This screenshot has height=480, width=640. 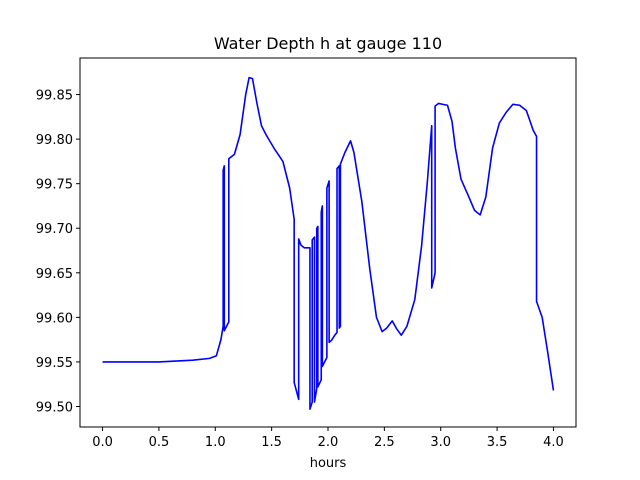 What do you see at coordinates (497, 442) in the screenshot?
I see `x-tick-label: 3.5` at bounding box center [497, 442].